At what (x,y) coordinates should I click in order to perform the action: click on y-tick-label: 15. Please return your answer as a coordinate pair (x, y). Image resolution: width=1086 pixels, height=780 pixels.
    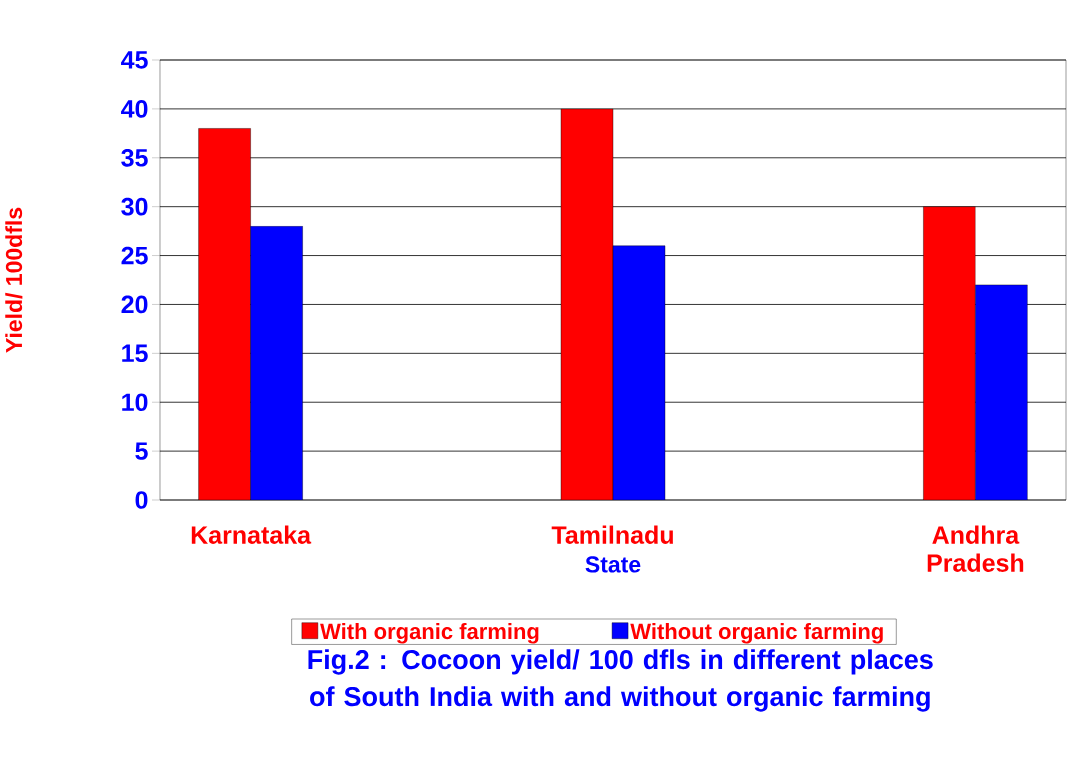
    Looking at the image, I should click on (135, 353).